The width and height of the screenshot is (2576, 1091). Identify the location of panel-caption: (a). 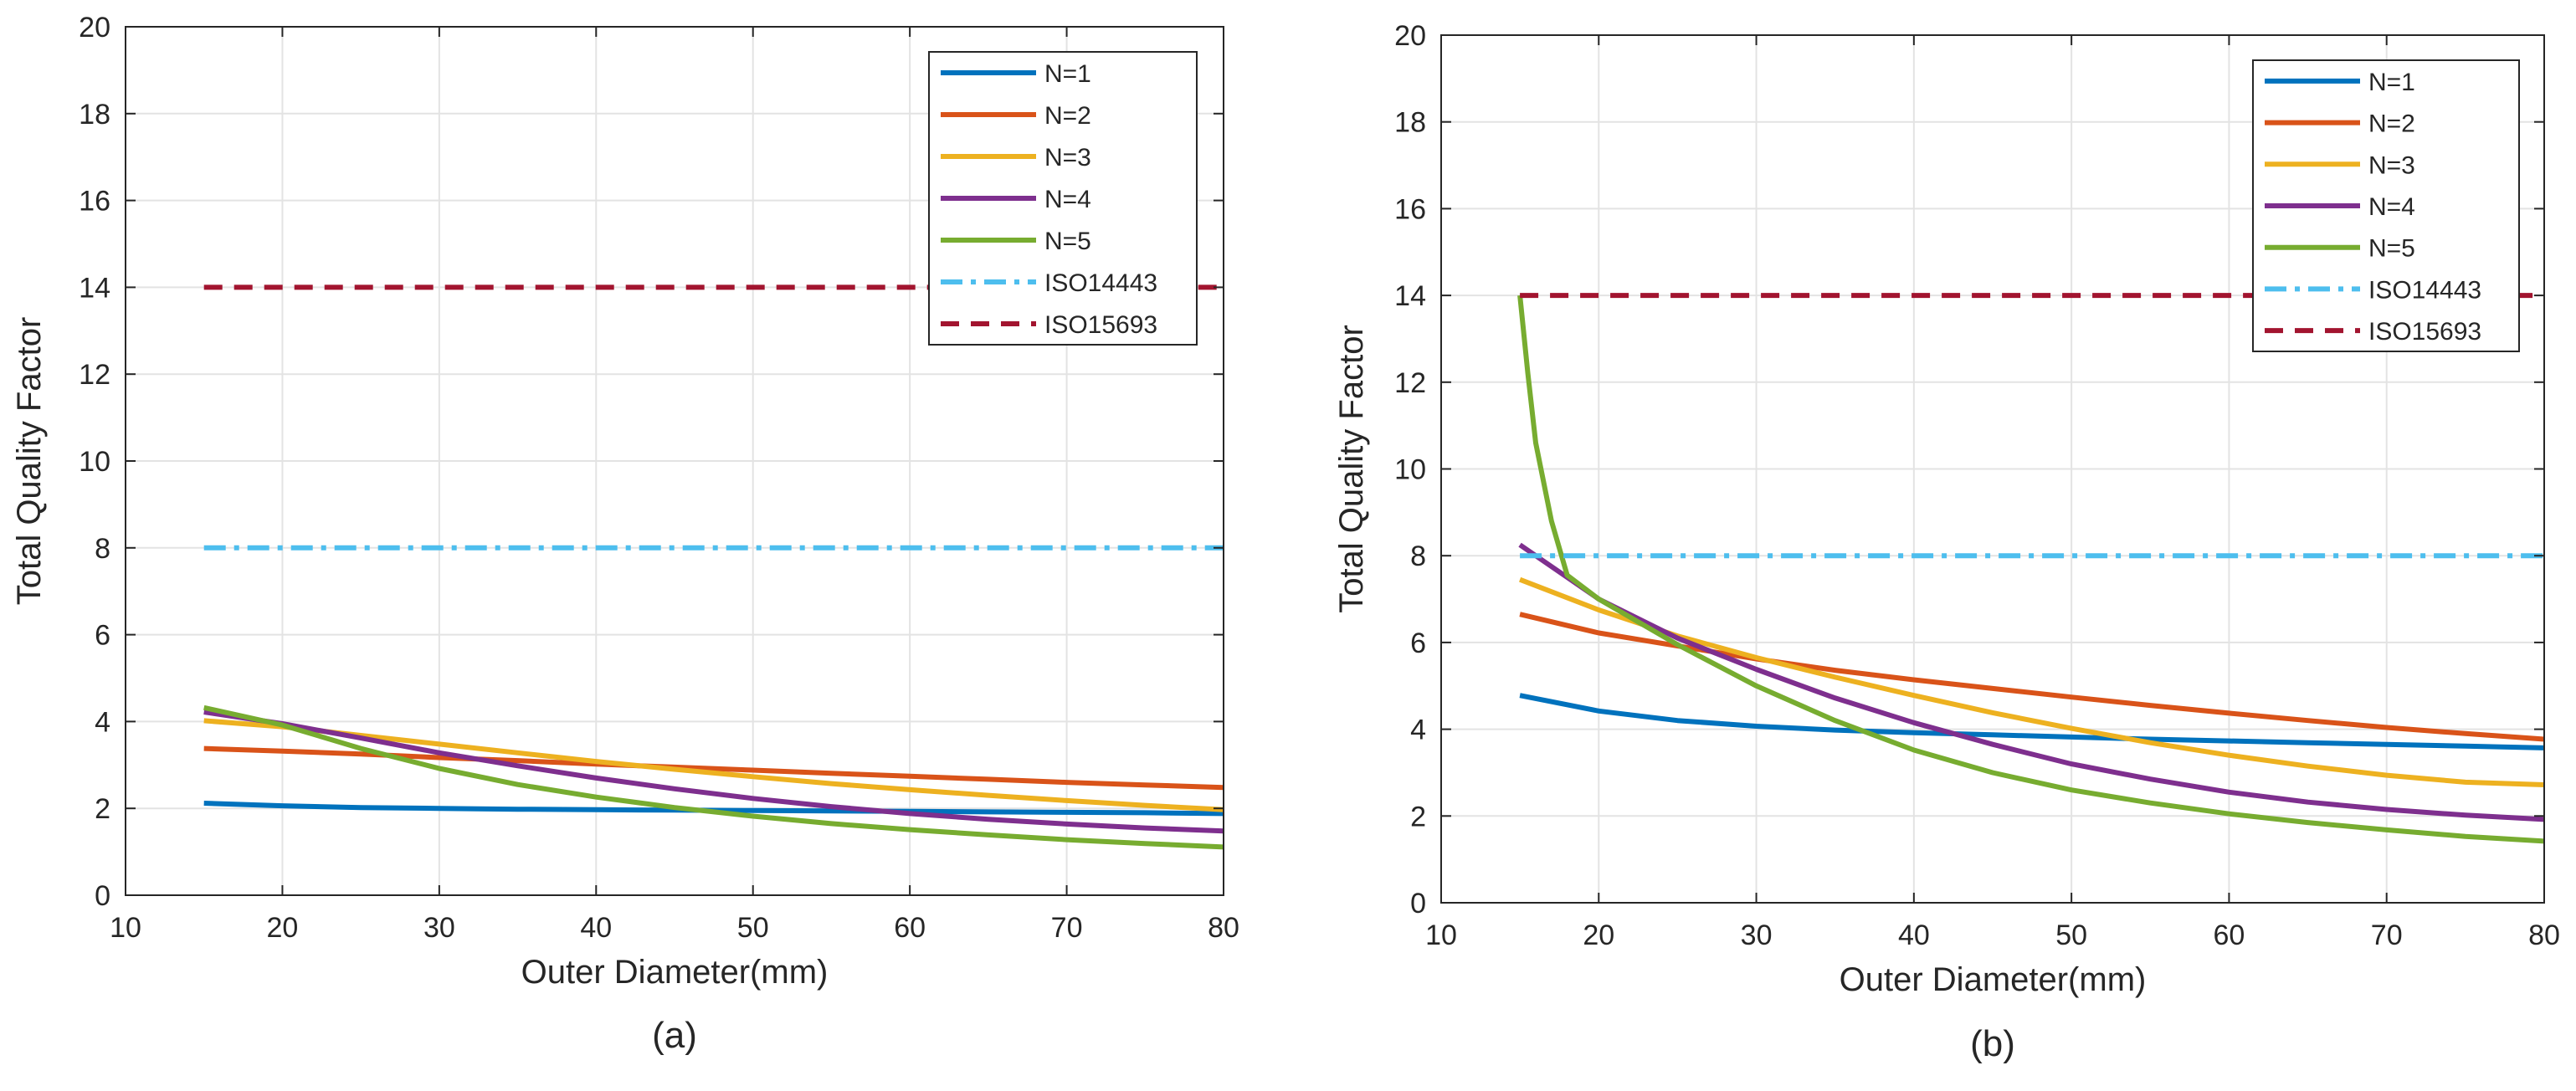
(674, 1035).